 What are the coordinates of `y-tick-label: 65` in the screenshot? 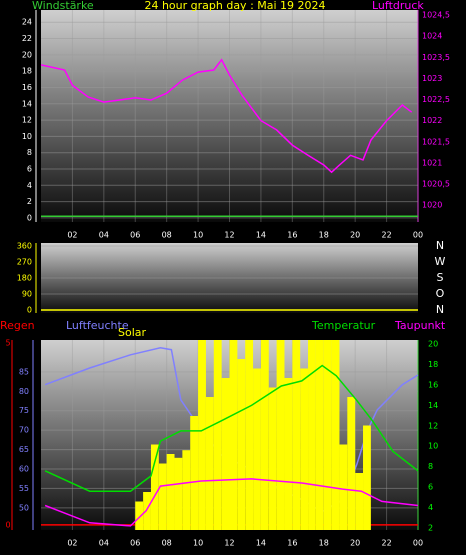 It's located at (24, 449).